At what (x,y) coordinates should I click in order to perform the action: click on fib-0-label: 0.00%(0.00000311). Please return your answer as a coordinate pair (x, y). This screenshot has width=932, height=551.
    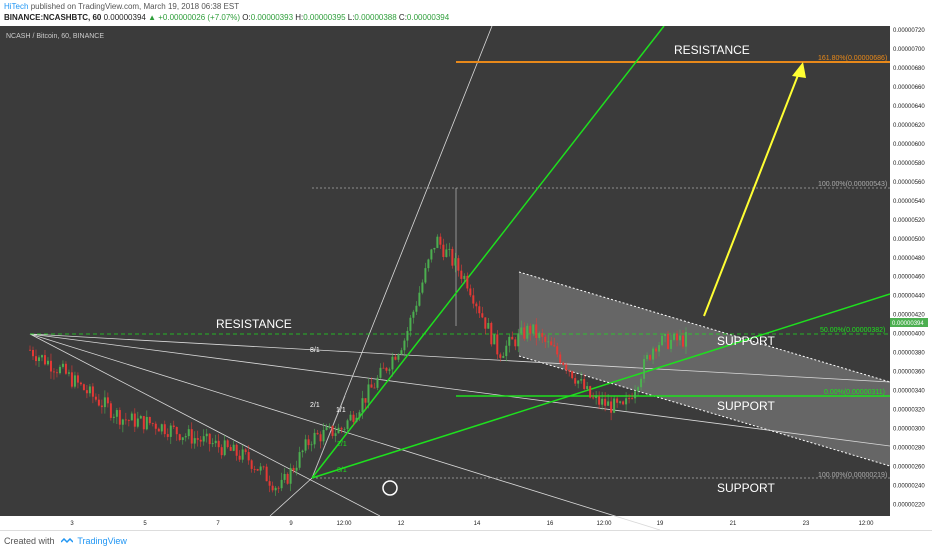
    Looking at the image, I should click on (854, 392).